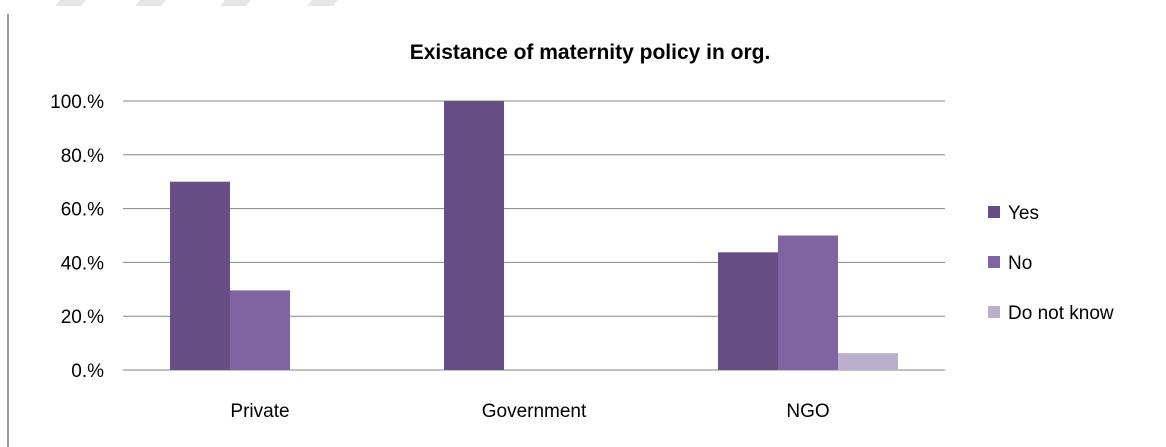  What do you see at coordinates (77, 237) in the screenshot?
I see `y-axis-ticks: 0.% 20.% 40.% 60.% 80.% 100.%` at bounding box center [77, 237].